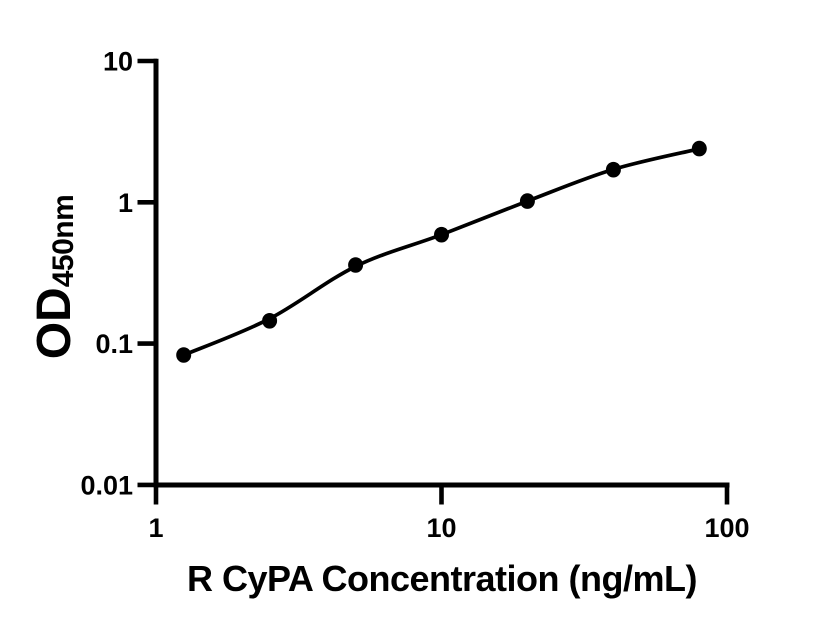 The width and height of the screenshot is (816, 640). I want to click on y-tick-label: 1, so click(125, 203).